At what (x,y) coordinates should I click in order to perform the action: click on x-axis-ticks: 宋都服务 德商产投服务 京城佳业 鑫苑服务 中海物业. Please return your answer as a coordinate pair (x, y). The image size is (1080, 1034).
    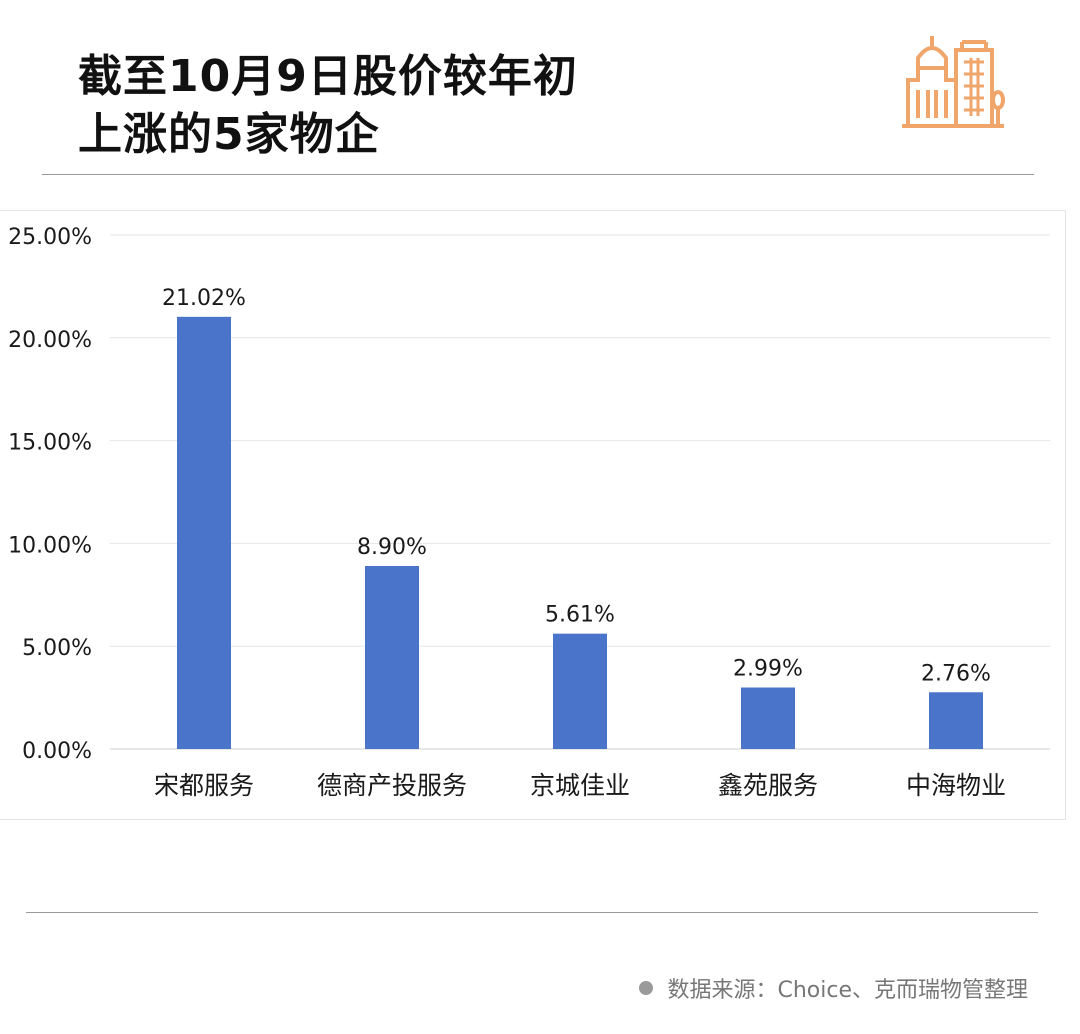
    Looking at the image, I should click on (580, 785).